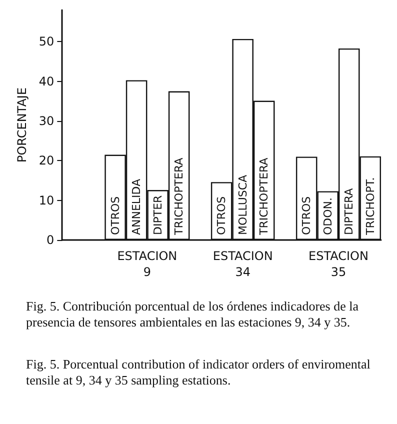 This screenshot has width=397, height=424. Describe the element at coordinates (157, 214) in the screenshot. I see `x-tick-label: DIPTER` at that location.